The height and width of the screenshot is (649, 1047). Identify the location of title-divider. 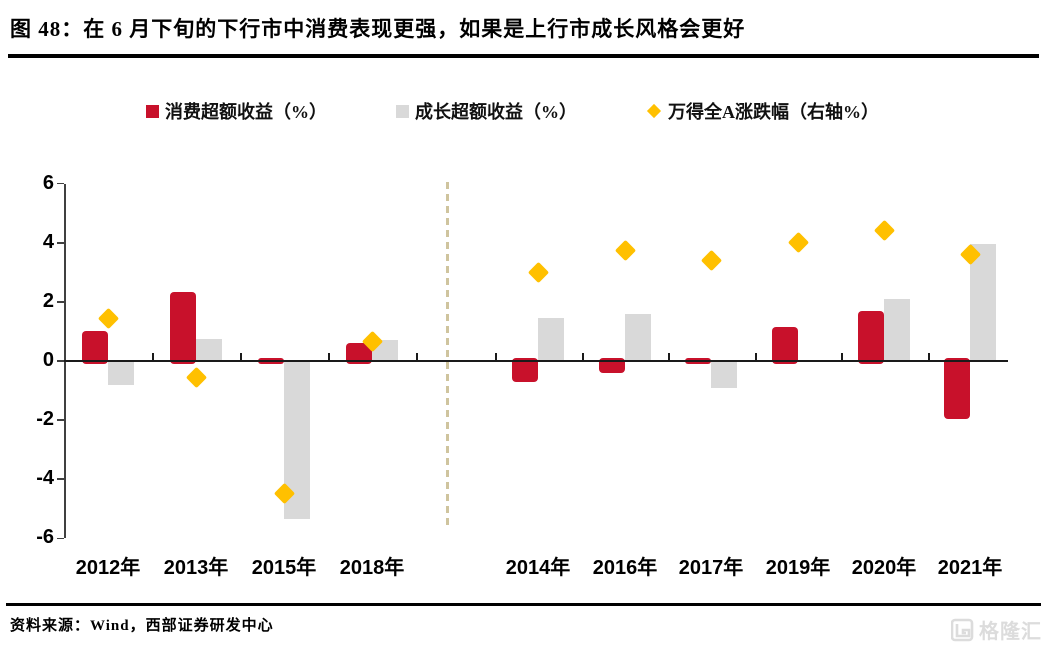
(523, 56).